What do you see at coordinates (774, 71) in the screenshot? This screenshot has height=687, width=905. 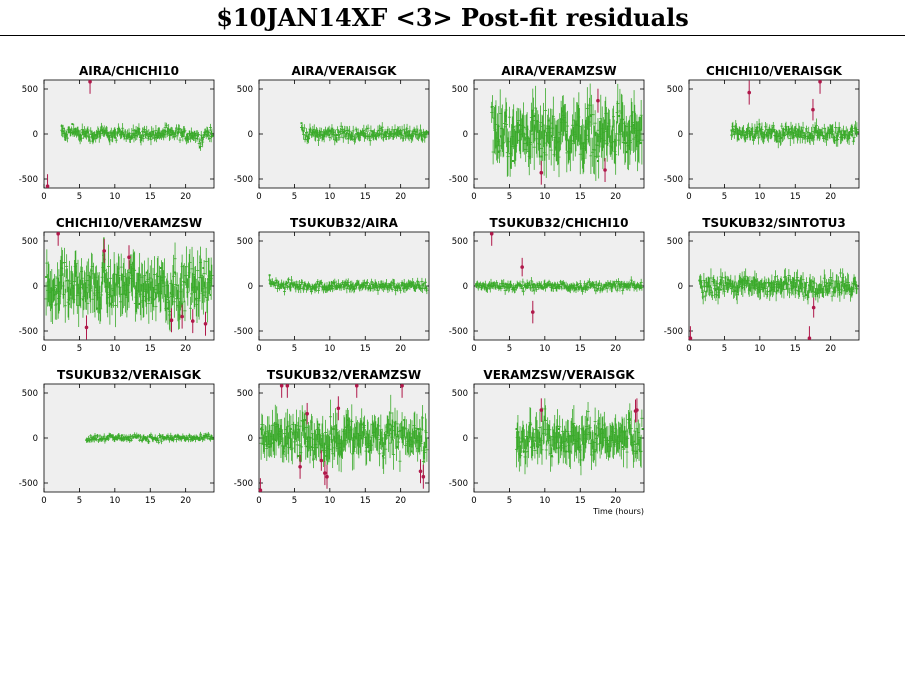 I see `panel-title: CHICHI10/VERAISGK` at bounding box center [774, 71].